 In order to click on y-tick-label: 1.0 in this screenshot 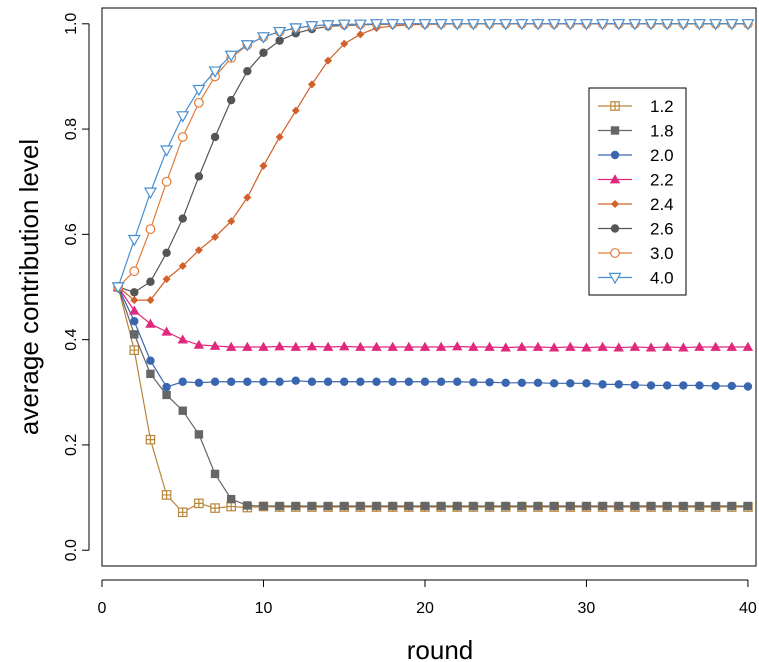, I will do `click(71, 24)`.